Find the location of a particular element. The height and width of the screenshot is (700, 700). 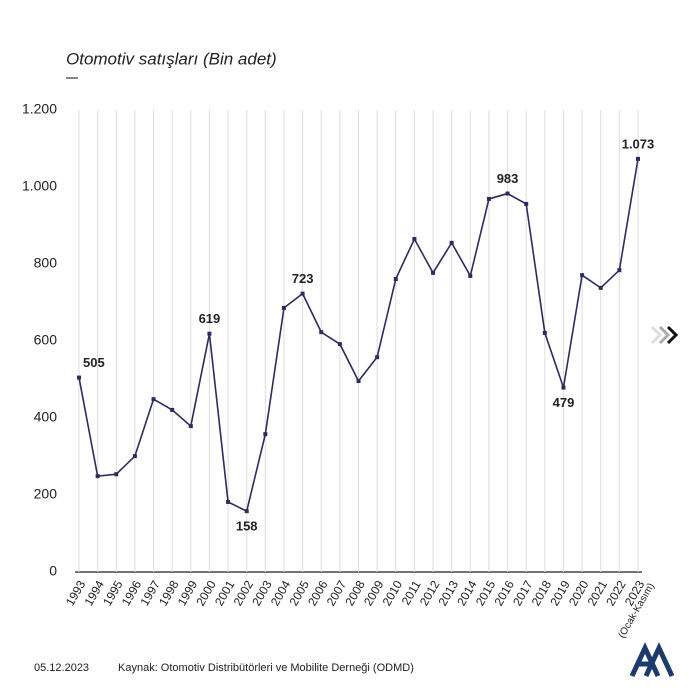

data-label: 1.073 is located at coordinates (638, 143).